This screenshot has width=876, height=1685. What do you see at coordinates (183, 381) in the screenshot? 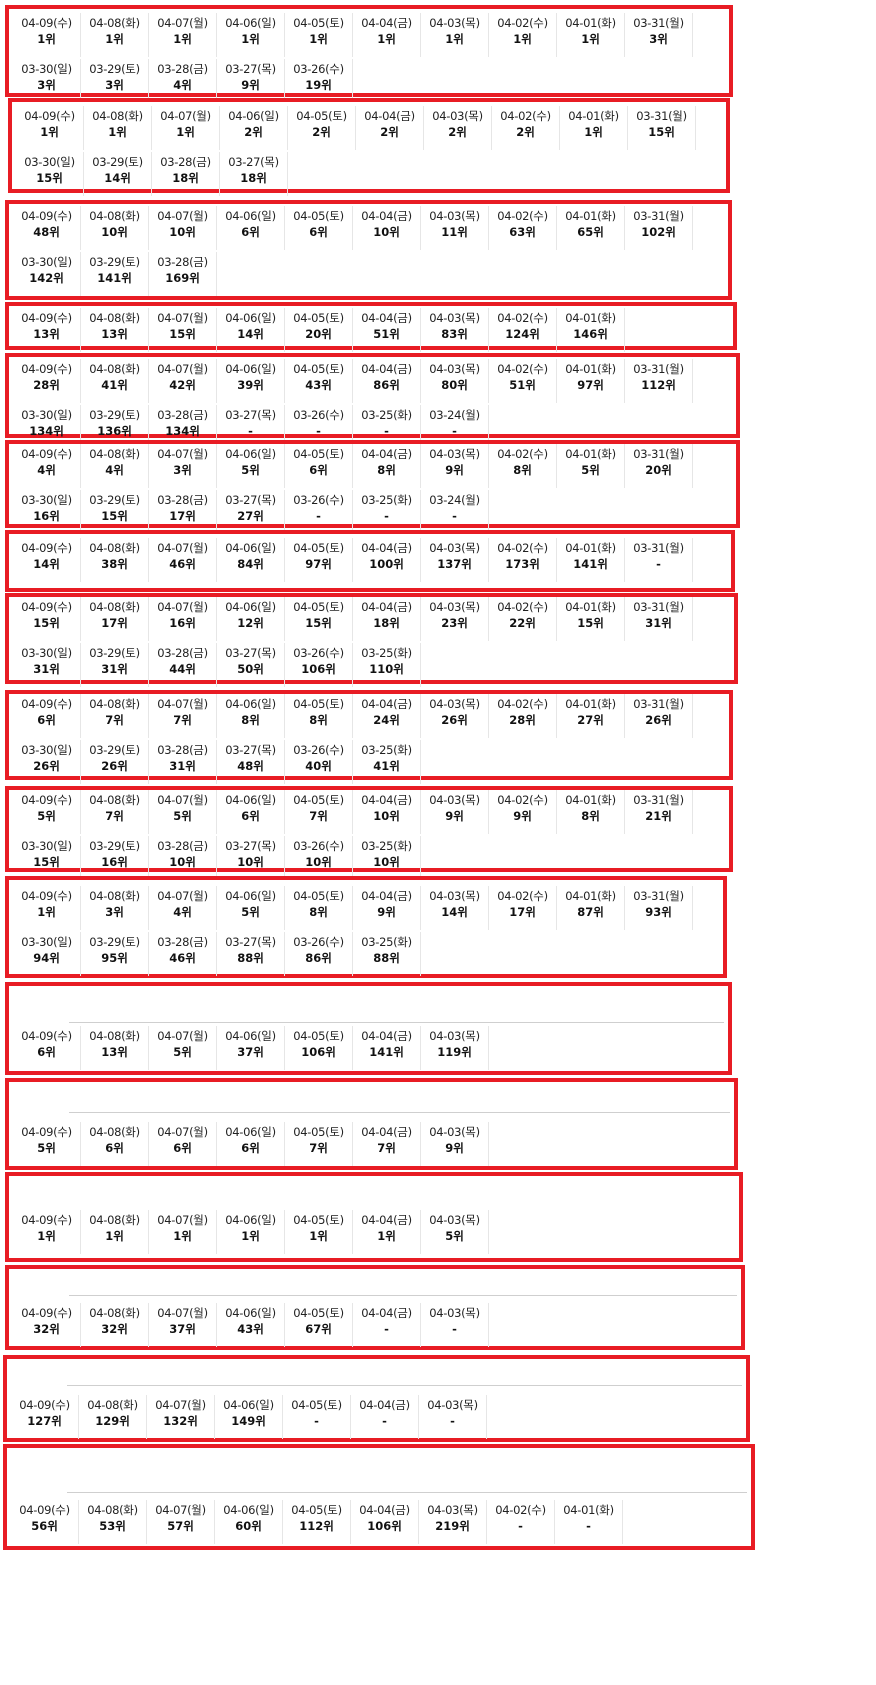
I see `rank-cell: 04-07(월) 42위` at bounding box center [183, 381].